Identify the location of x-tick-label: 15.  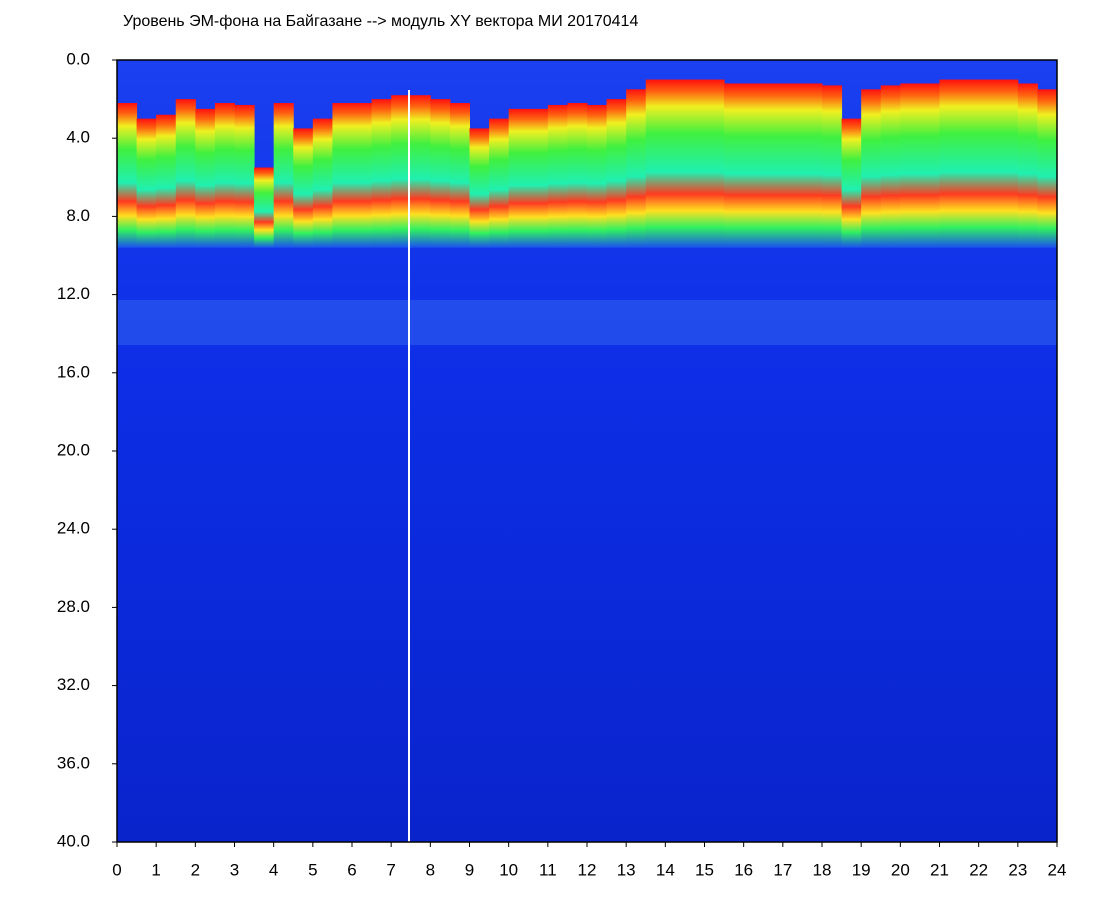
(704, 869).